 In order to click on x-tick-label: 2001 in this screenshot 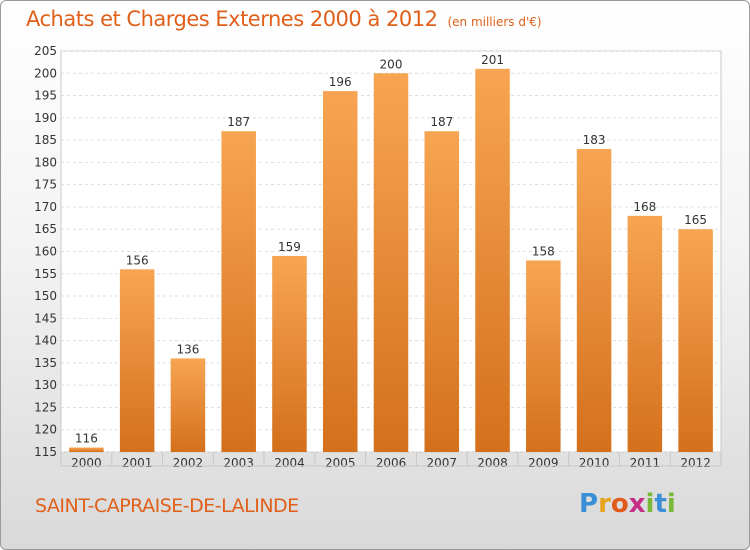, I will do `click(137, 463)`.